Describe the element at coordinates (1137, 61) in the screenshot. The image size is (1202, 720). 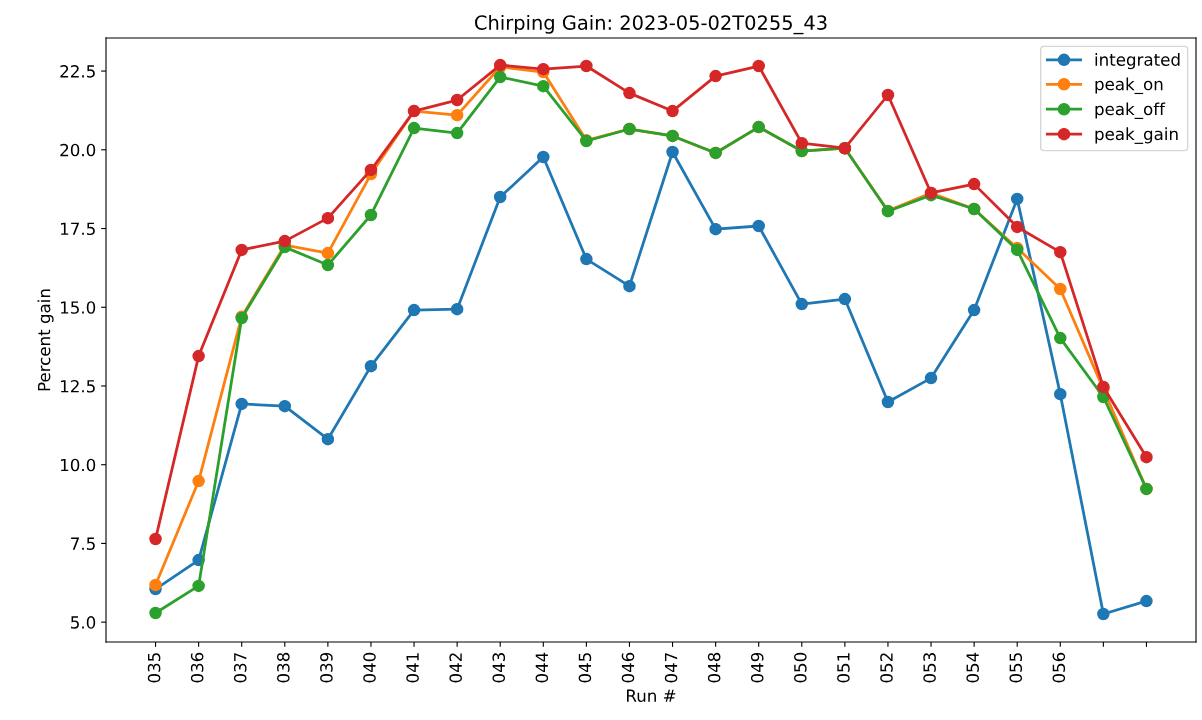
I see `legend-label: integrated` at that location.